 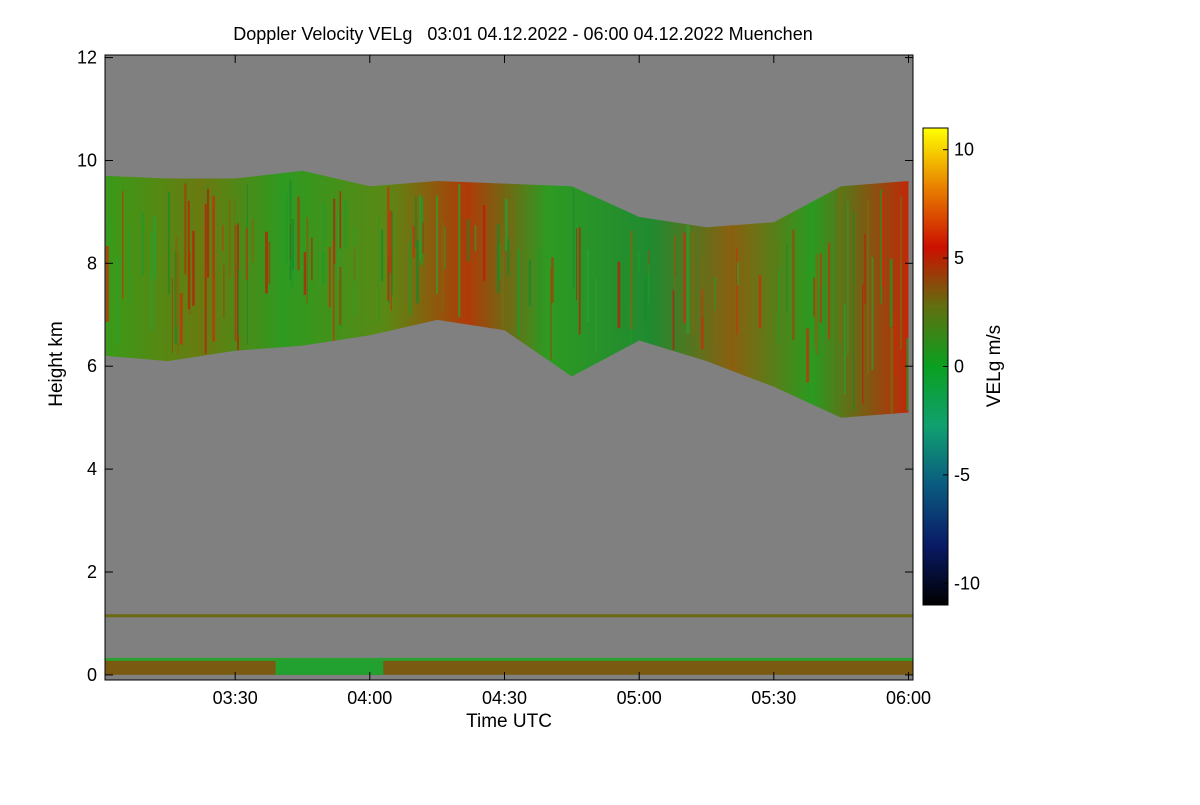 What do you see at coordinates (959, 258) in the screenshot?
I see `colorbar-tick-label: 5` at bounding box center [959, 258].